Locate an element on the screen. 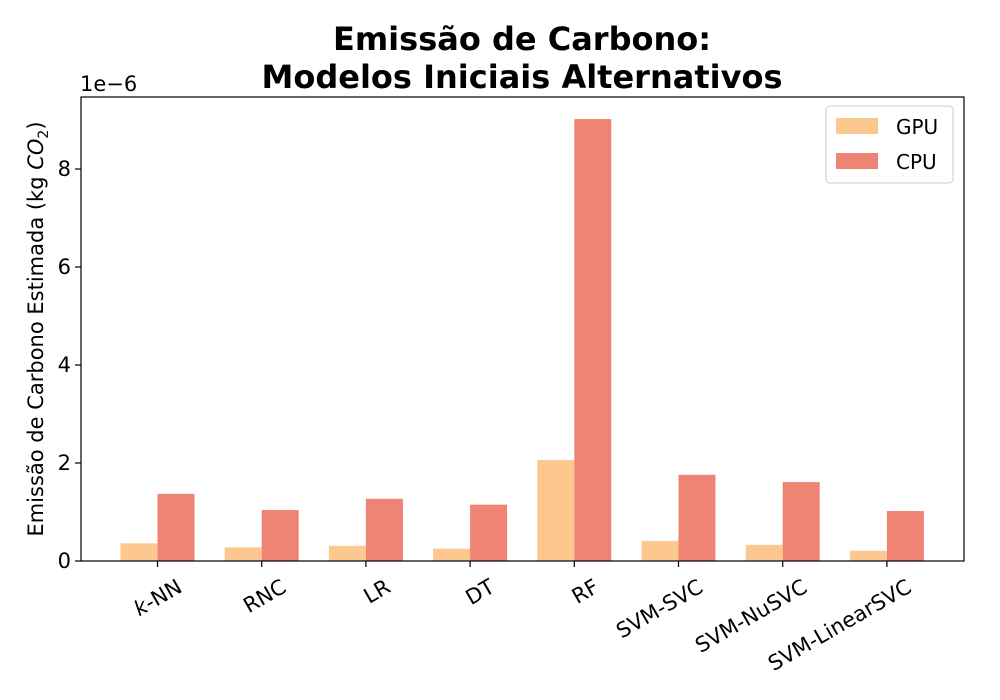 This screenshot has width=1000, height=700. y-offset-label: 1e−6 is located at coordinates (108, 84).